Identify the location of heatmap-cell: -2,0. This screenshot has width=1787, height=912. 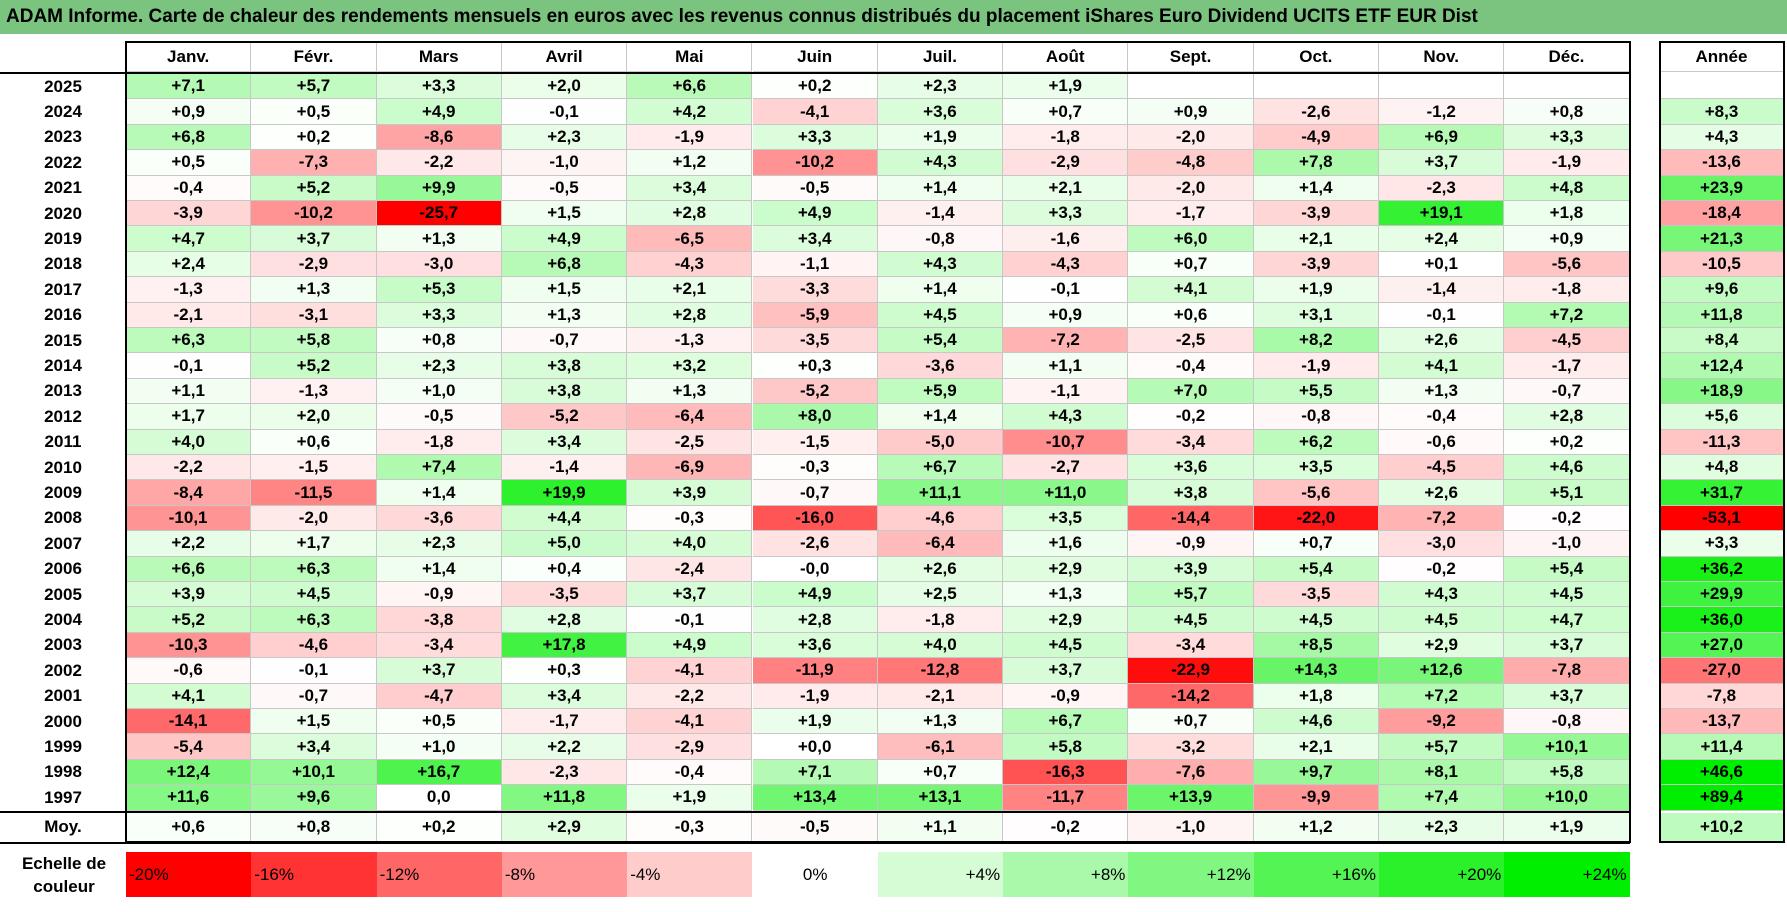
(314, 518).